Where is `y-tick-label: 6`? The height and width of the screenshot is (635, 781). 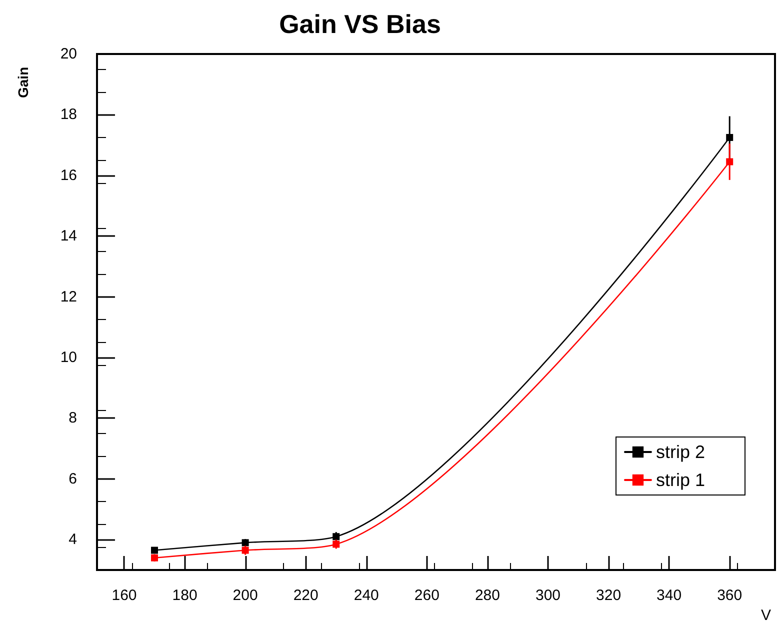 y-tick-label: 6 is located at coordinates (72, 479).